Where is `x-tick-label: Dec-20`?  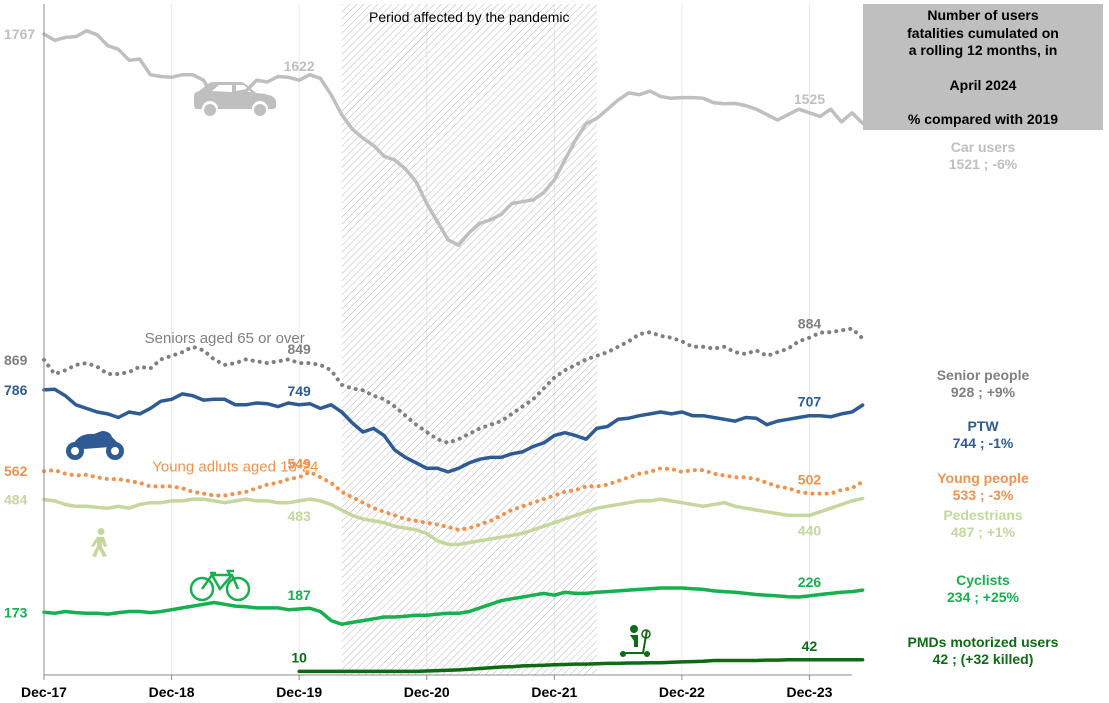
x-tick-label: Dec-20 is located at coordinates (427, 692).